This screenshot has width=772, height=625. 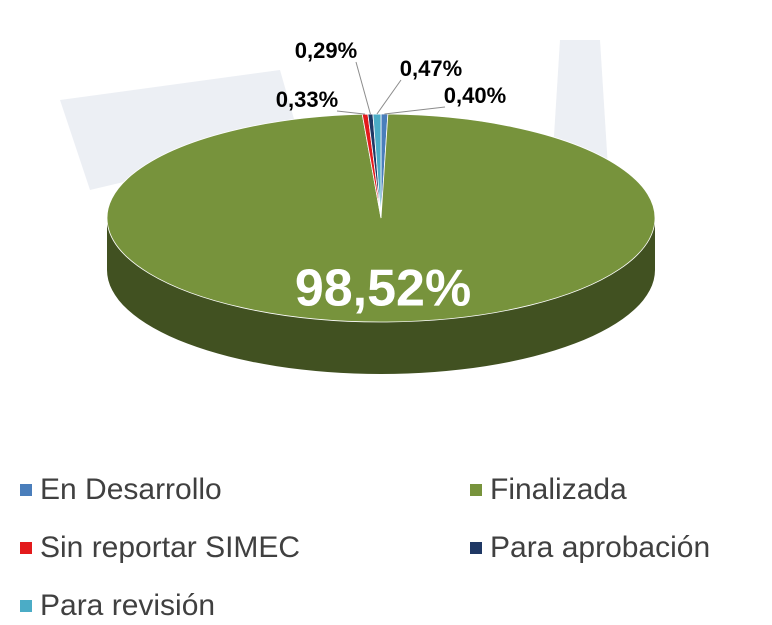 What do you see at coordinates (127, 605) in the screenshot?
I see `legend-label: Para revisión` at bounding box center [127, 605].